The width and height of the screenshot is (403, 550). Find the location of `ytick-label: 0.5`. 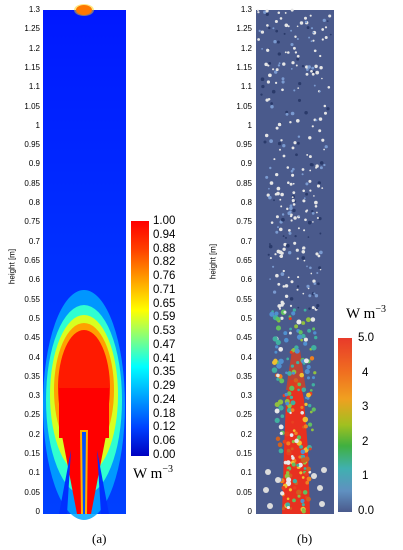

ytick-label: 0.5 is located at coordinates (246, 318).